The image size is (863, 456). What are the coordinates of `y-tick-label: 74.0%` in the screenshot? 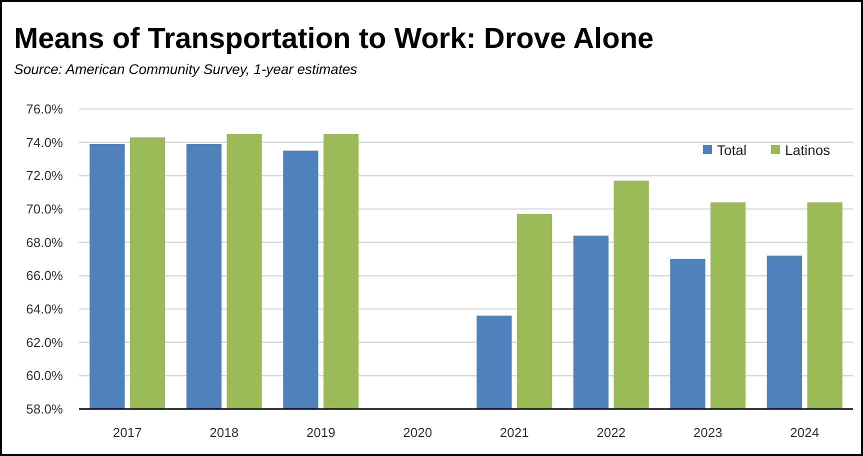 It's located at (45, 142).